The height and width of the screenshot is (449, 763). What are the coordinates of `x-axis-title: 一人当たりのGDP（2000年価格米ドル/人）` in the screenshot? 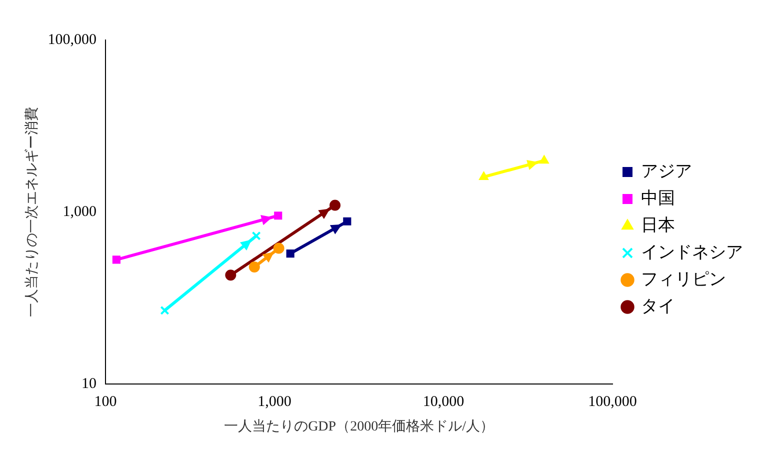 It's located at (359, 426).